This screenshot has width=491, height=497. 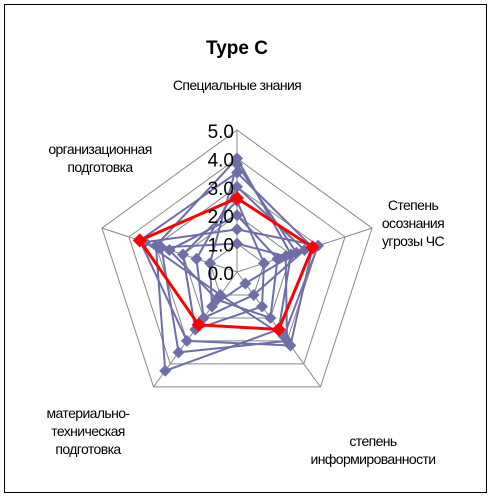 What do you see at coordinates (221, 189) in the screenshot?
I see `y-tick-label: 3.0` at bounding box center [221, 189].